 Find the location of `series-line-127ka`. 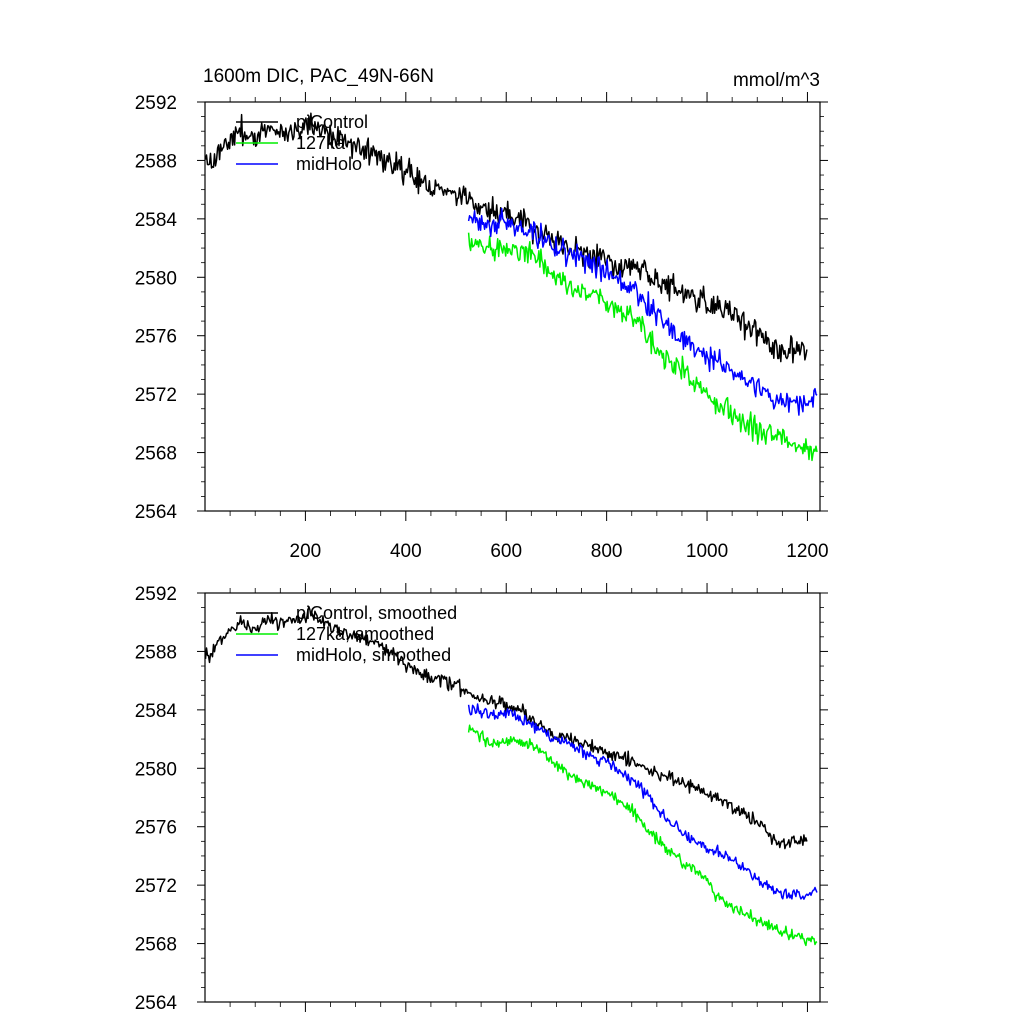

series-line-127ka is located at coordinates (642, 347).